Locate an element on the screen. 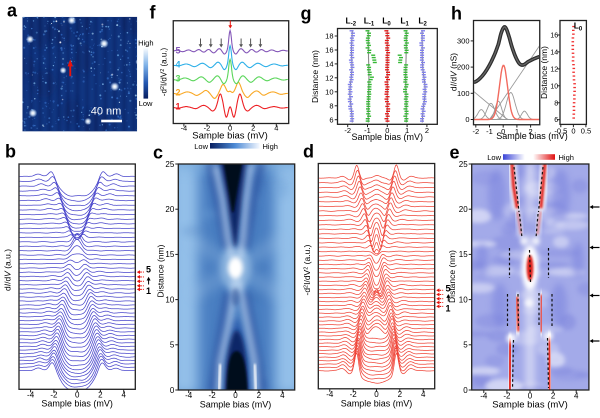 The height and width of the screenshot is (418, 600). svg-text: h is located at coordinates (456, 14).